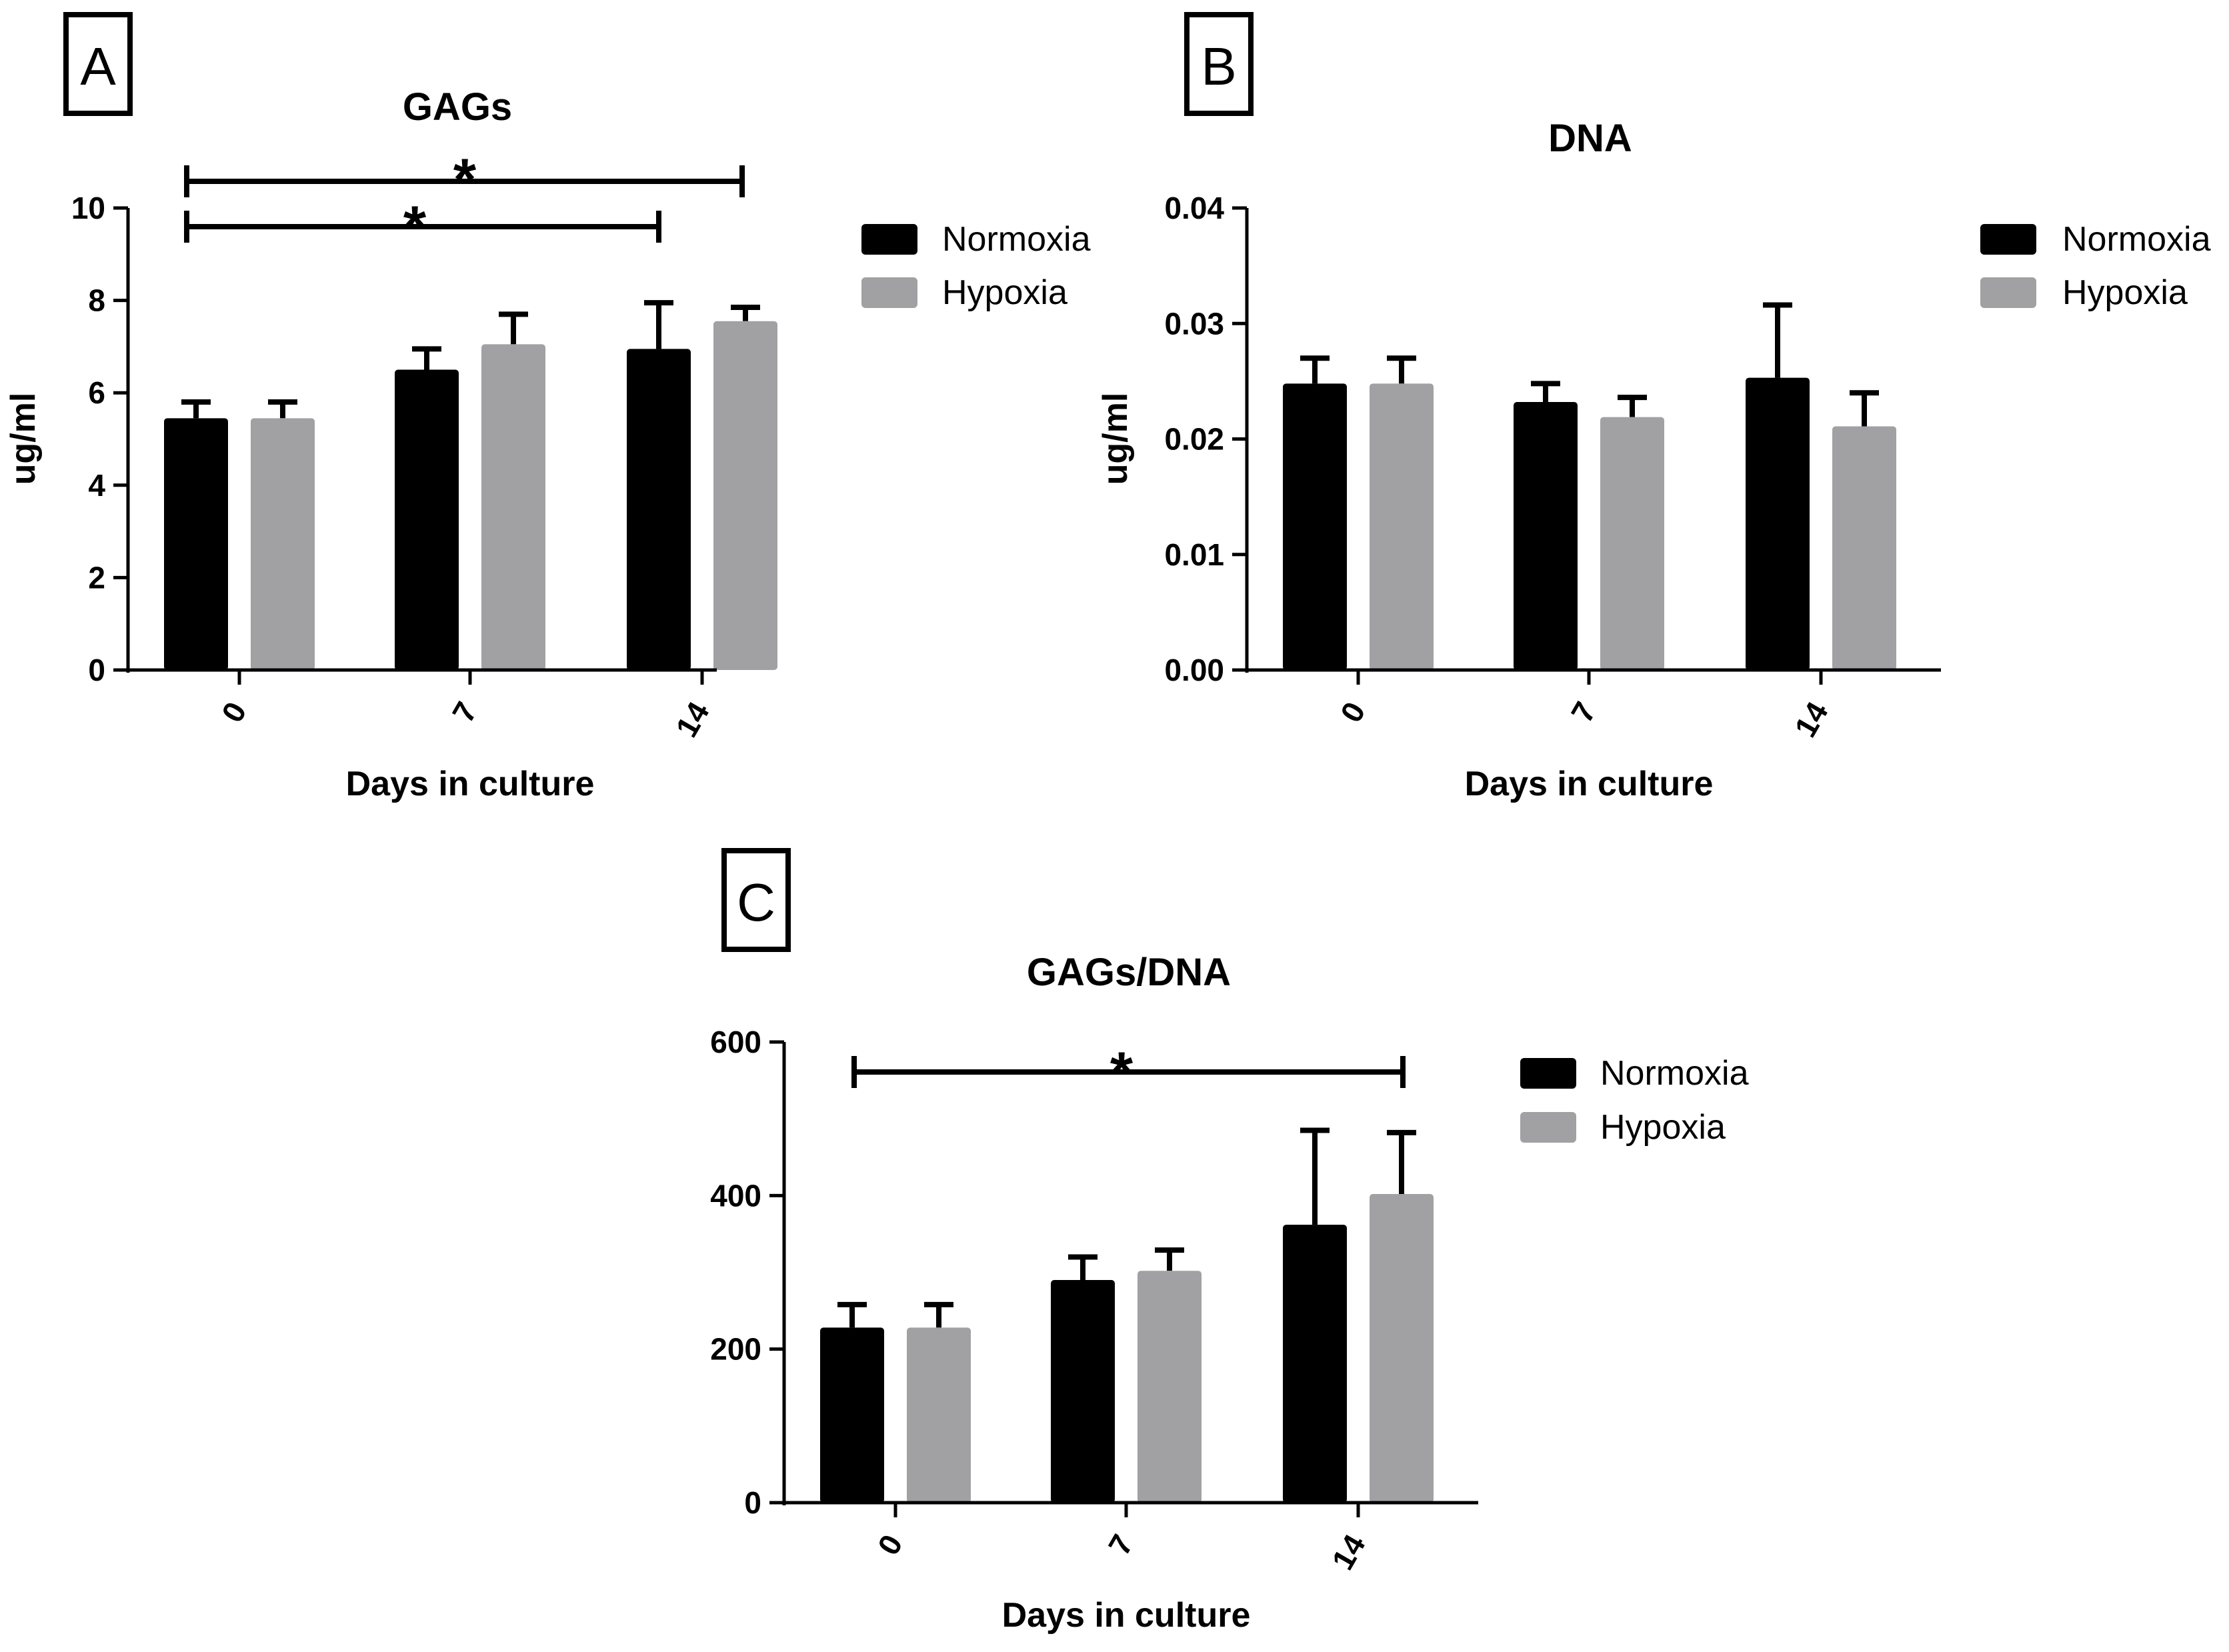 Image resolution: width=2229 pixels, height=1652 pixels. I want to click on y-tick-label: 0.00, so click(1194, 670).